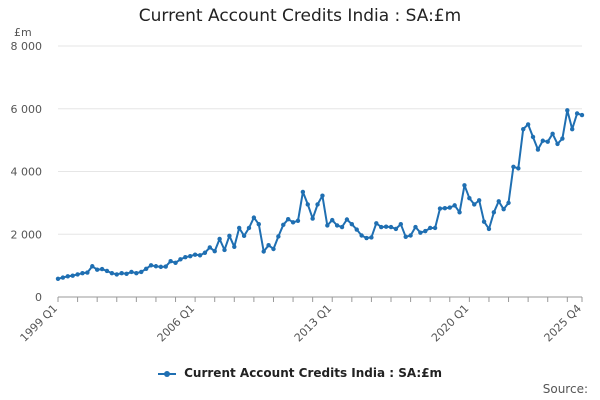 This screenshot has height=400, width=600. I want to click on x-tick-label: 2006 Q1, so click(176, 323).